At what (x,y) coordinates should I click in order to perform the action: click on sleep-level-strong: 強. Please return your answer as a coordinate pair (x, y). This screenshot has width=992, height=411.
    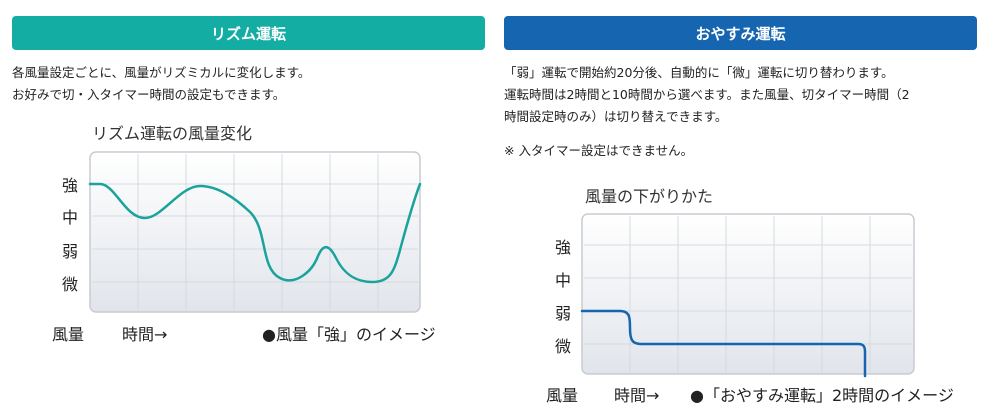
    Looking at the image, I should click on (563, 247).